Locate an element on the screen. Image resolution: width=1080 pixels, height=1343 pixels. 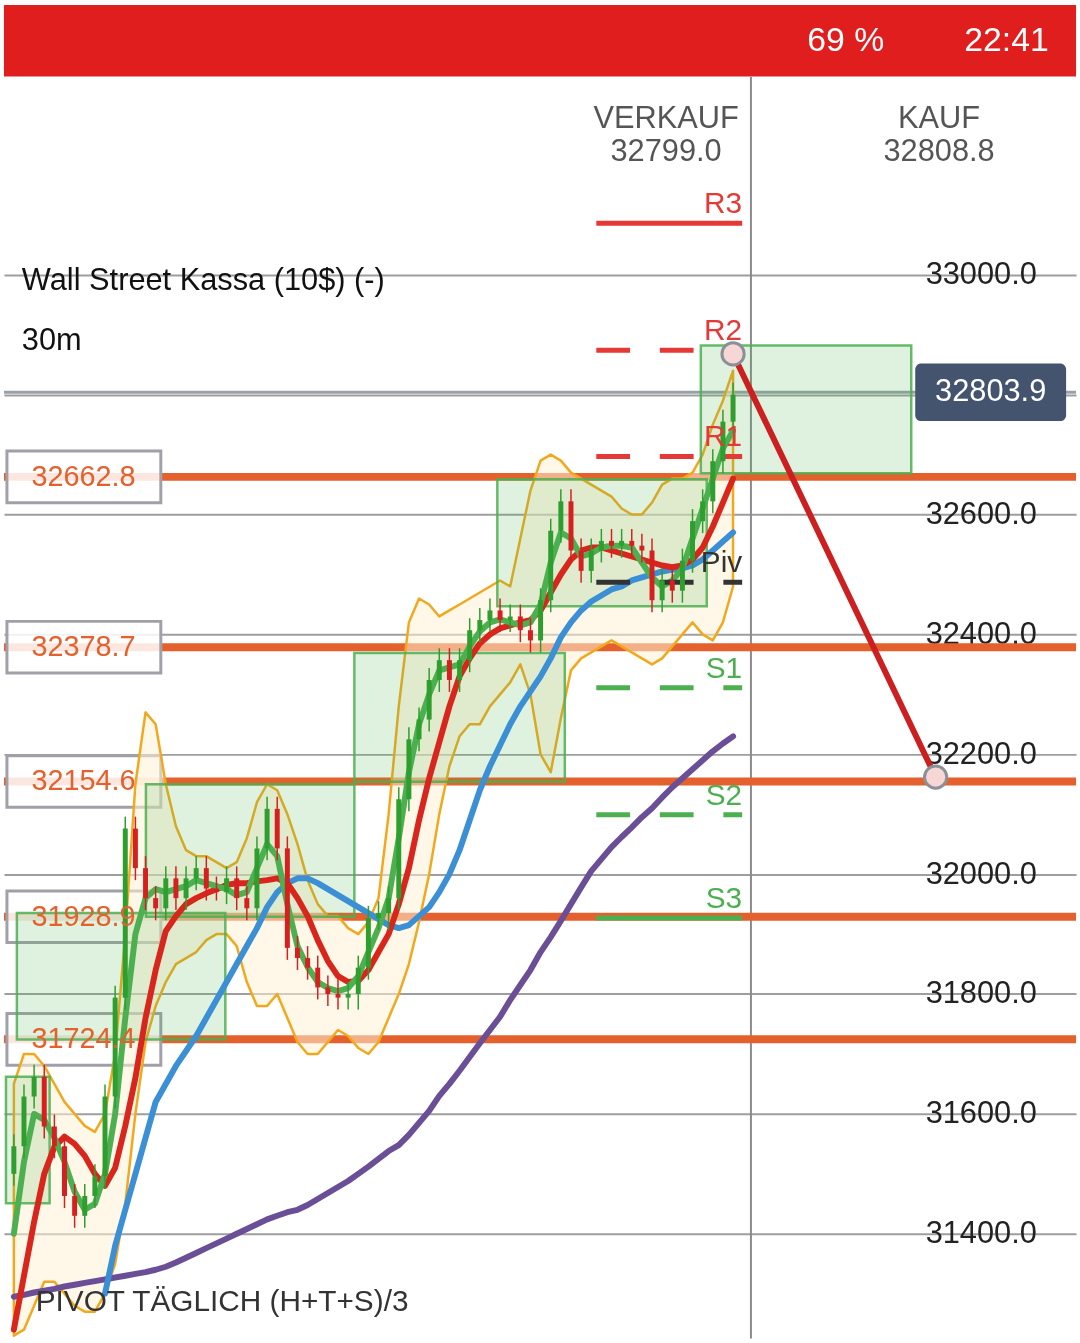
text: 22:41 is located at coordinates (1006, 38).